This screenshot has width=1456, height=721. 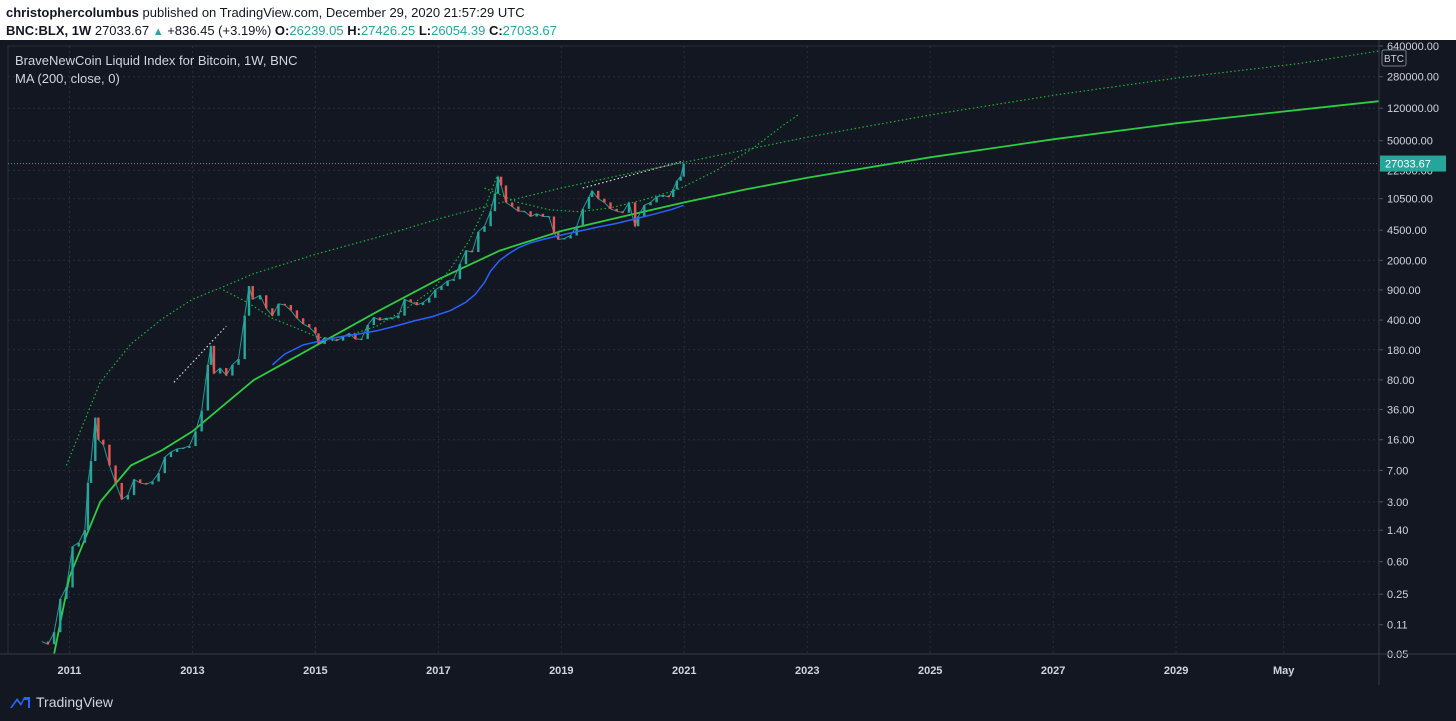 What do you see at coordinates (72, 12) in the screenshot?
I see `author-name: christophercolumbus` at bounding box center [72, 12].